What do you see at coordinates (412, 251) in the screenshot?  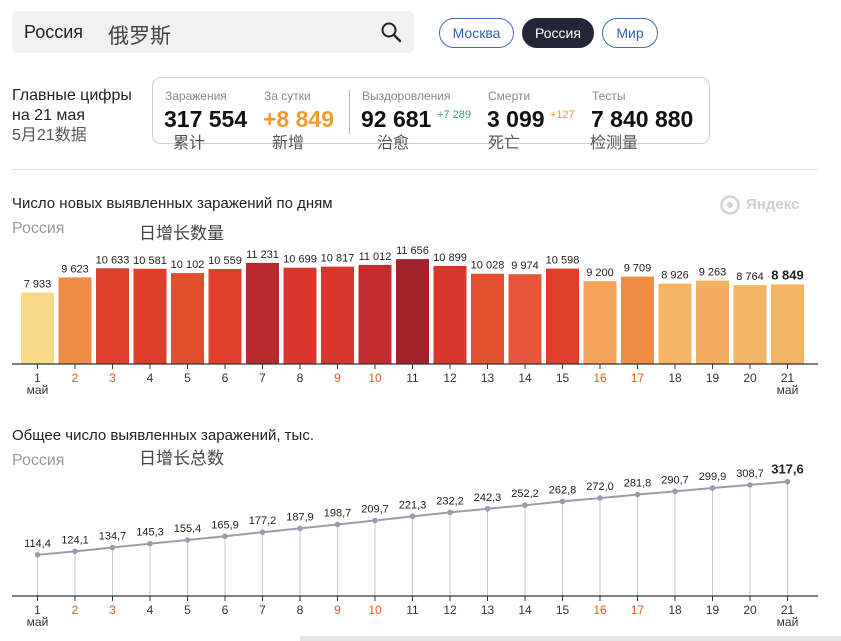 I see `bar-value-label: 11 656` at bounding box center [412, 251].